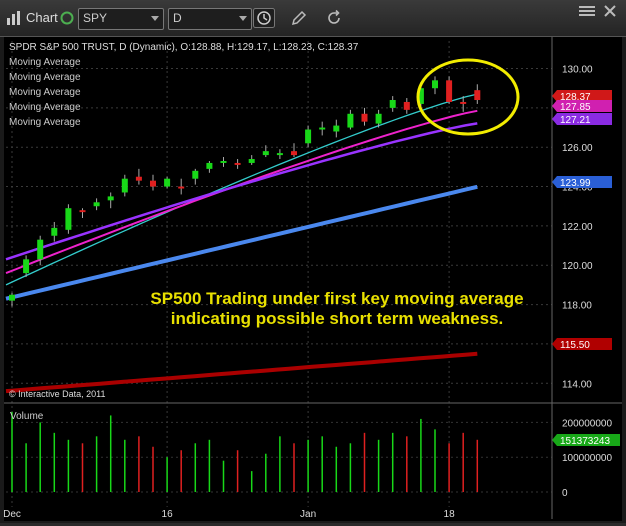 The height and width of the screenshot is (526, 626). Describe the element at coordinates (450, 514) in the screenshot. I see `time-tick-label: 18` at that location.